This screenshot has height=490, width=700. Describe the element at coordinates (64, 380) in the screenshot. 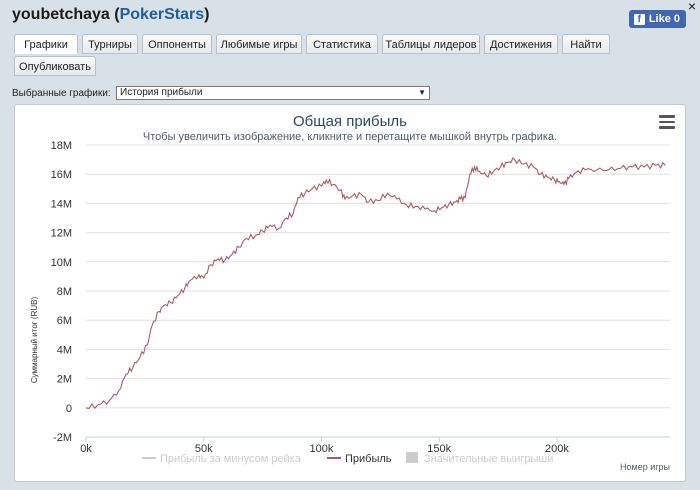

I see `y-tick-label: 2M` at that location.